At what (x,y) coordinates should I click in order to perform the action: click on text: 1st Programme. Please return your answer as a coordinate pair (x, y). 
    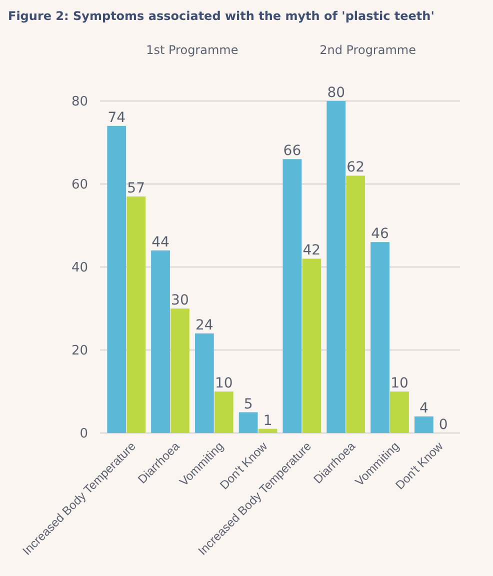
    Looking at the image, I should click on (192, 50).